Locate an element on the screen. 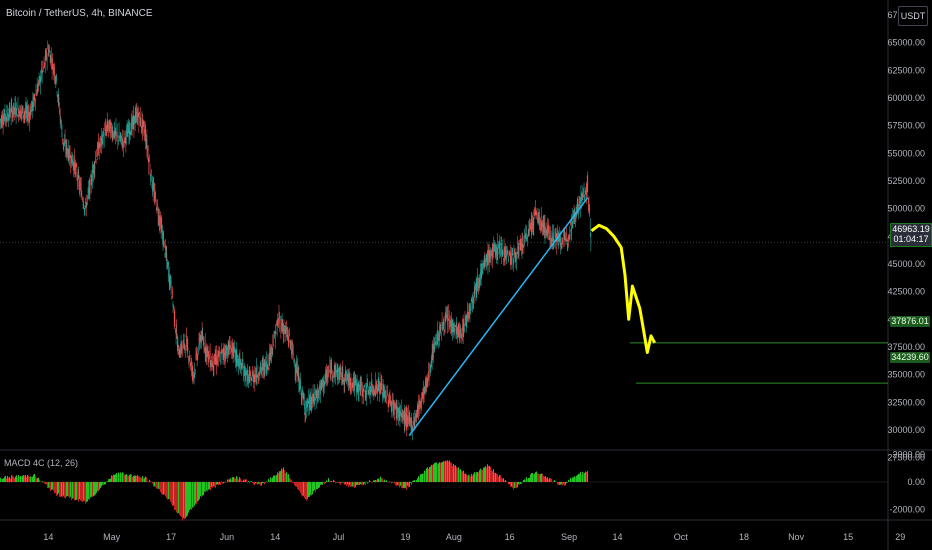  currency-button: USDT is located at coordinates (913, 16).